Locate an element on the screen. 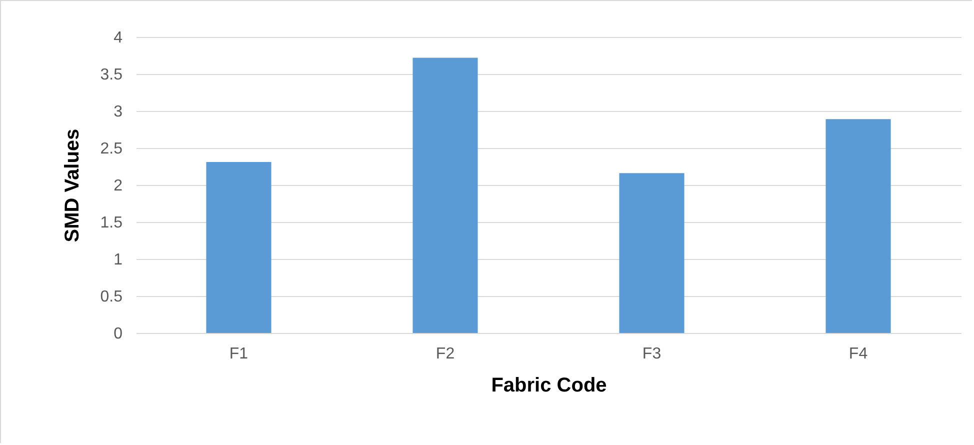 This screenshot has width=974, height=445. y-tick-label: 2.5 is located at coordinates (111, 149).